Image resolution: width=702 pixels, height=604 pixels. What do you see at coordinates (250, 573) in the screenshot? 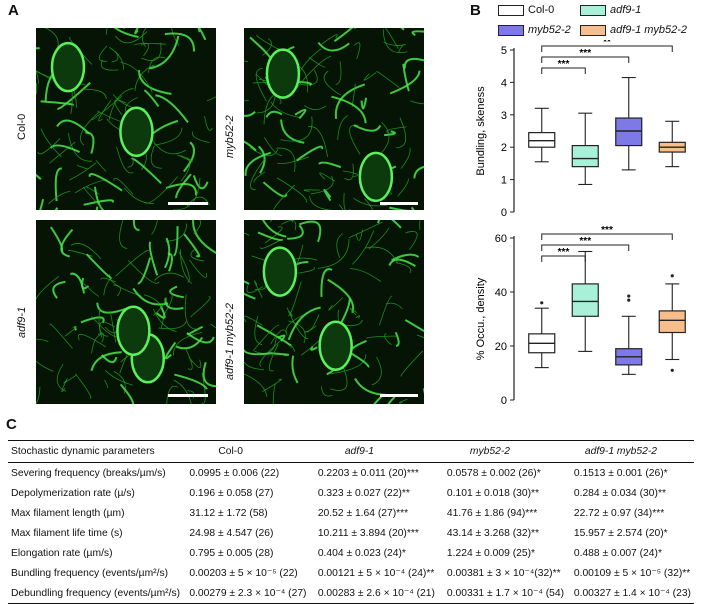
I see `value-cell: 0.00203 ± 5 × 10⁻⁵ (22)` at bounding box center [250, 573].